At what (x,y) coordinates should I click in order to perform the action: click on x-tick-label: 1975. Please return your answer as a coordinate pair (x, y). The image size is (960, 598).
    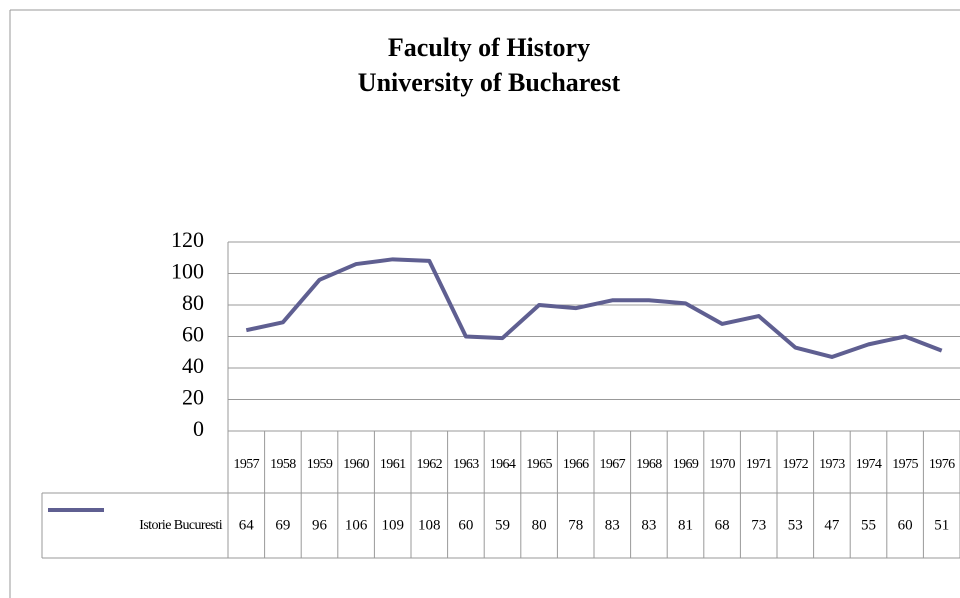
    Looking at the image, I should click on (905, 464).